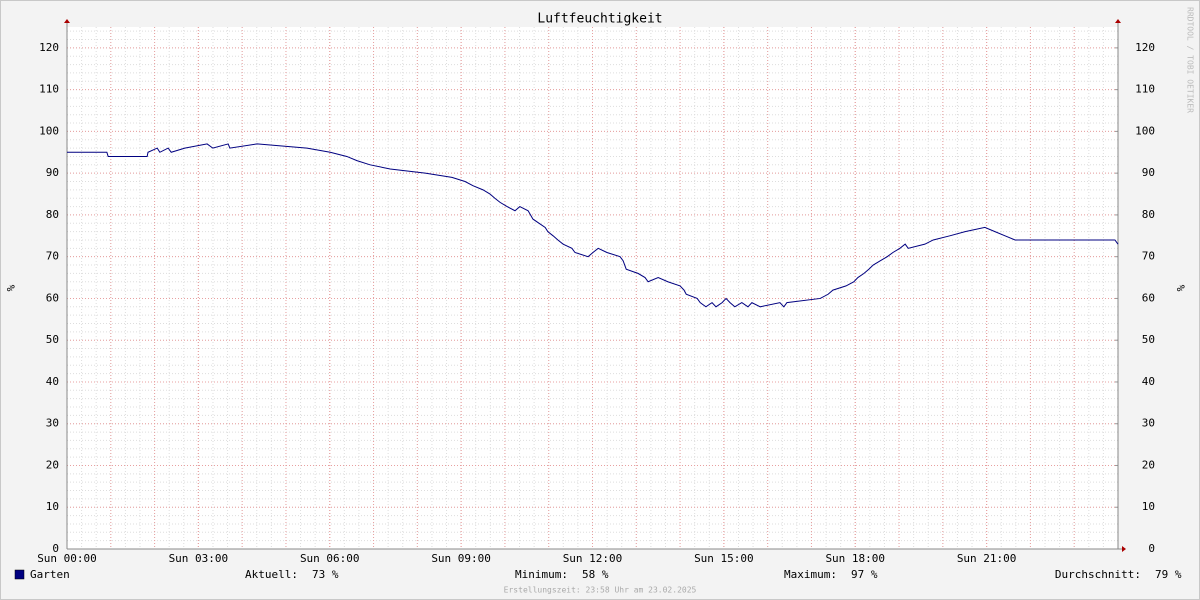 This screenshot has width=1200, height=600. I want to click on stat-label: Aktuell:, so click(271, 574).